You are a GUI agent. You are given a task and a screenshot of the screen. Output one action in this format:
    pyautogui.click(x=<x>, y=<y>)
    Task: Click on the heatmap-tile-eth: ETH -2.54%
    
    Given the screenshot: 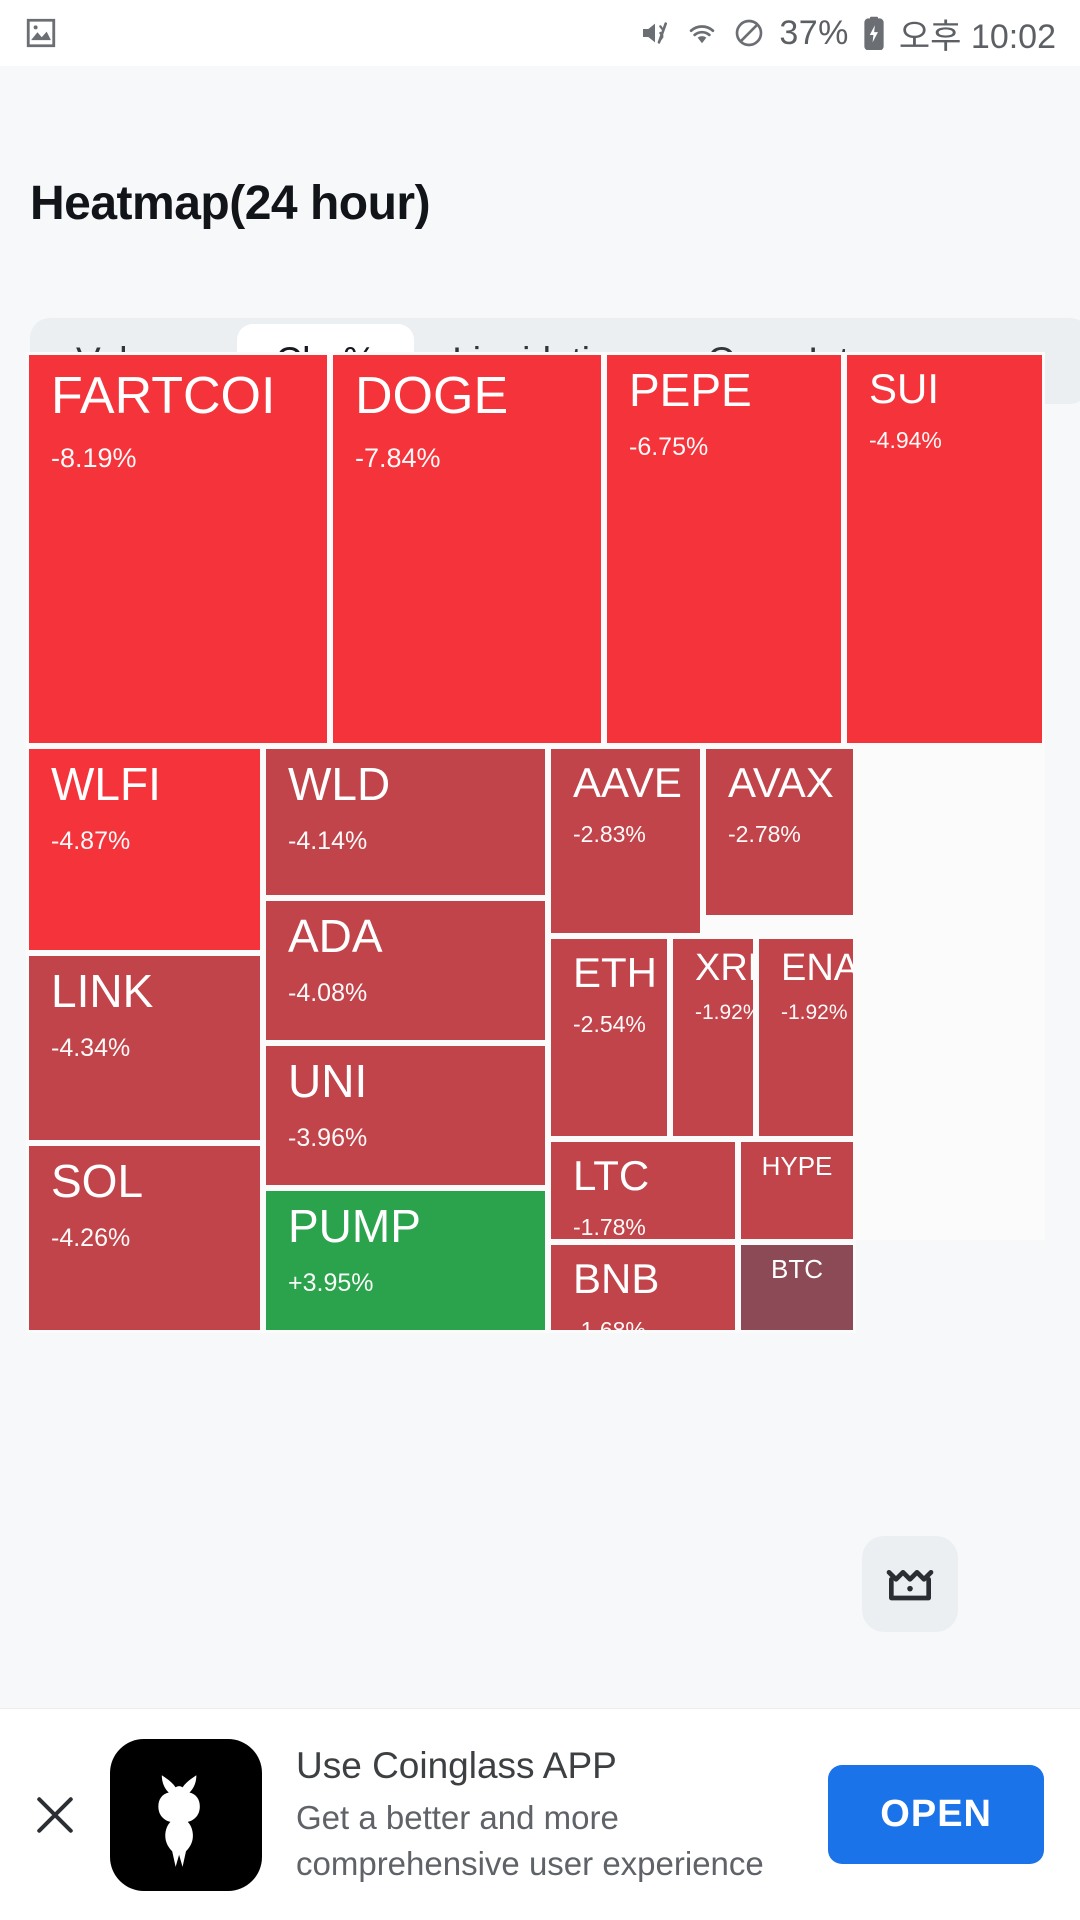 What is the action you would take?
    pyautogui.click(x=609, y=1037)
    